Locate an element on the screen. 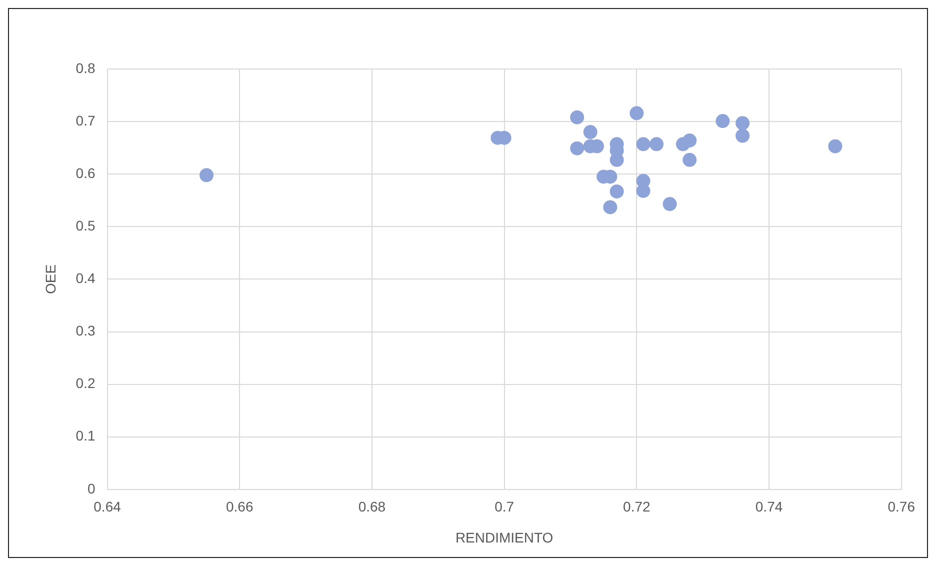 This screenshot has height=568, width=940. y-tick-label: 0.5 is located at coordinates (86, 226).